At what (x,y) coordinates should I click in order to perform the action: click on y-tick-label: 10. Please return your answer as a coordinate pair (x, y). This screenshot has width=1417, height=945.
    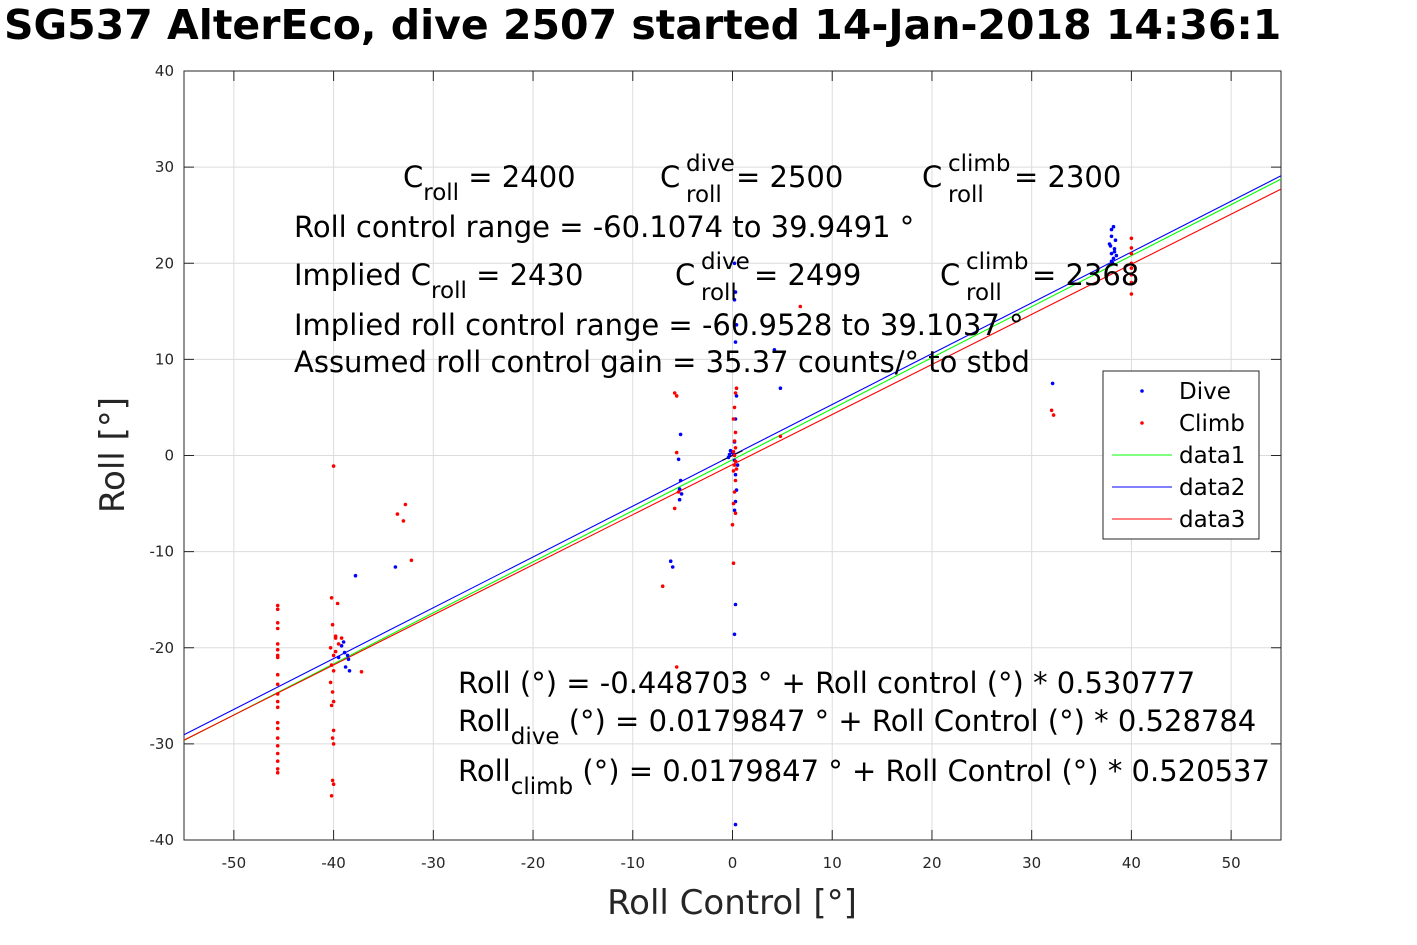
    Looking at the image, I should click on (164, 359).